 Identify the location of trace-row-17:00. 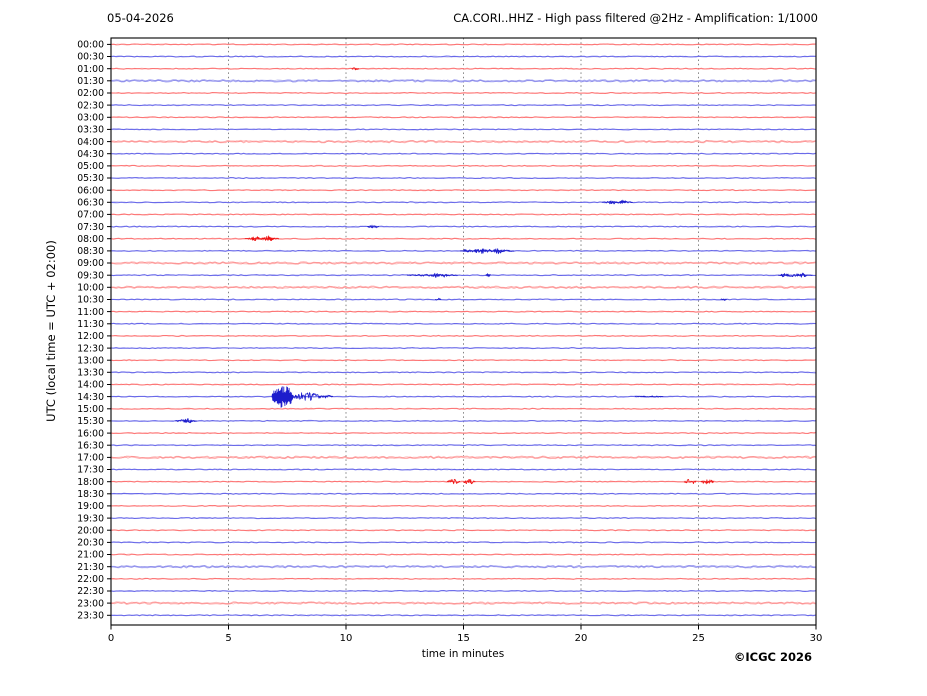
(463, 457).